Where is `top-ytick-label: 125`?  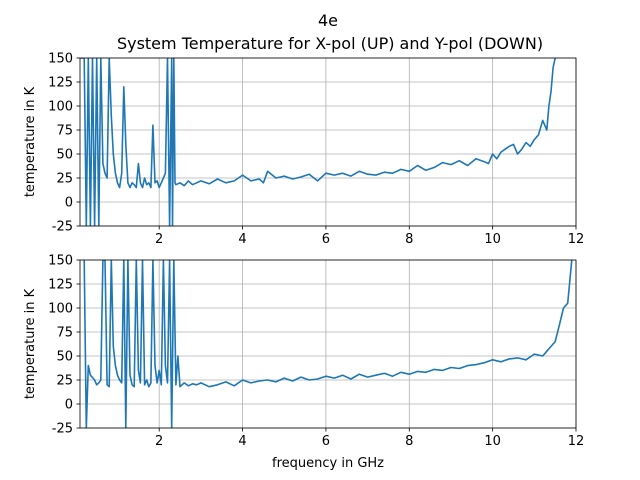
top-ytick-label: 125 is located at coordinates (60, 83).